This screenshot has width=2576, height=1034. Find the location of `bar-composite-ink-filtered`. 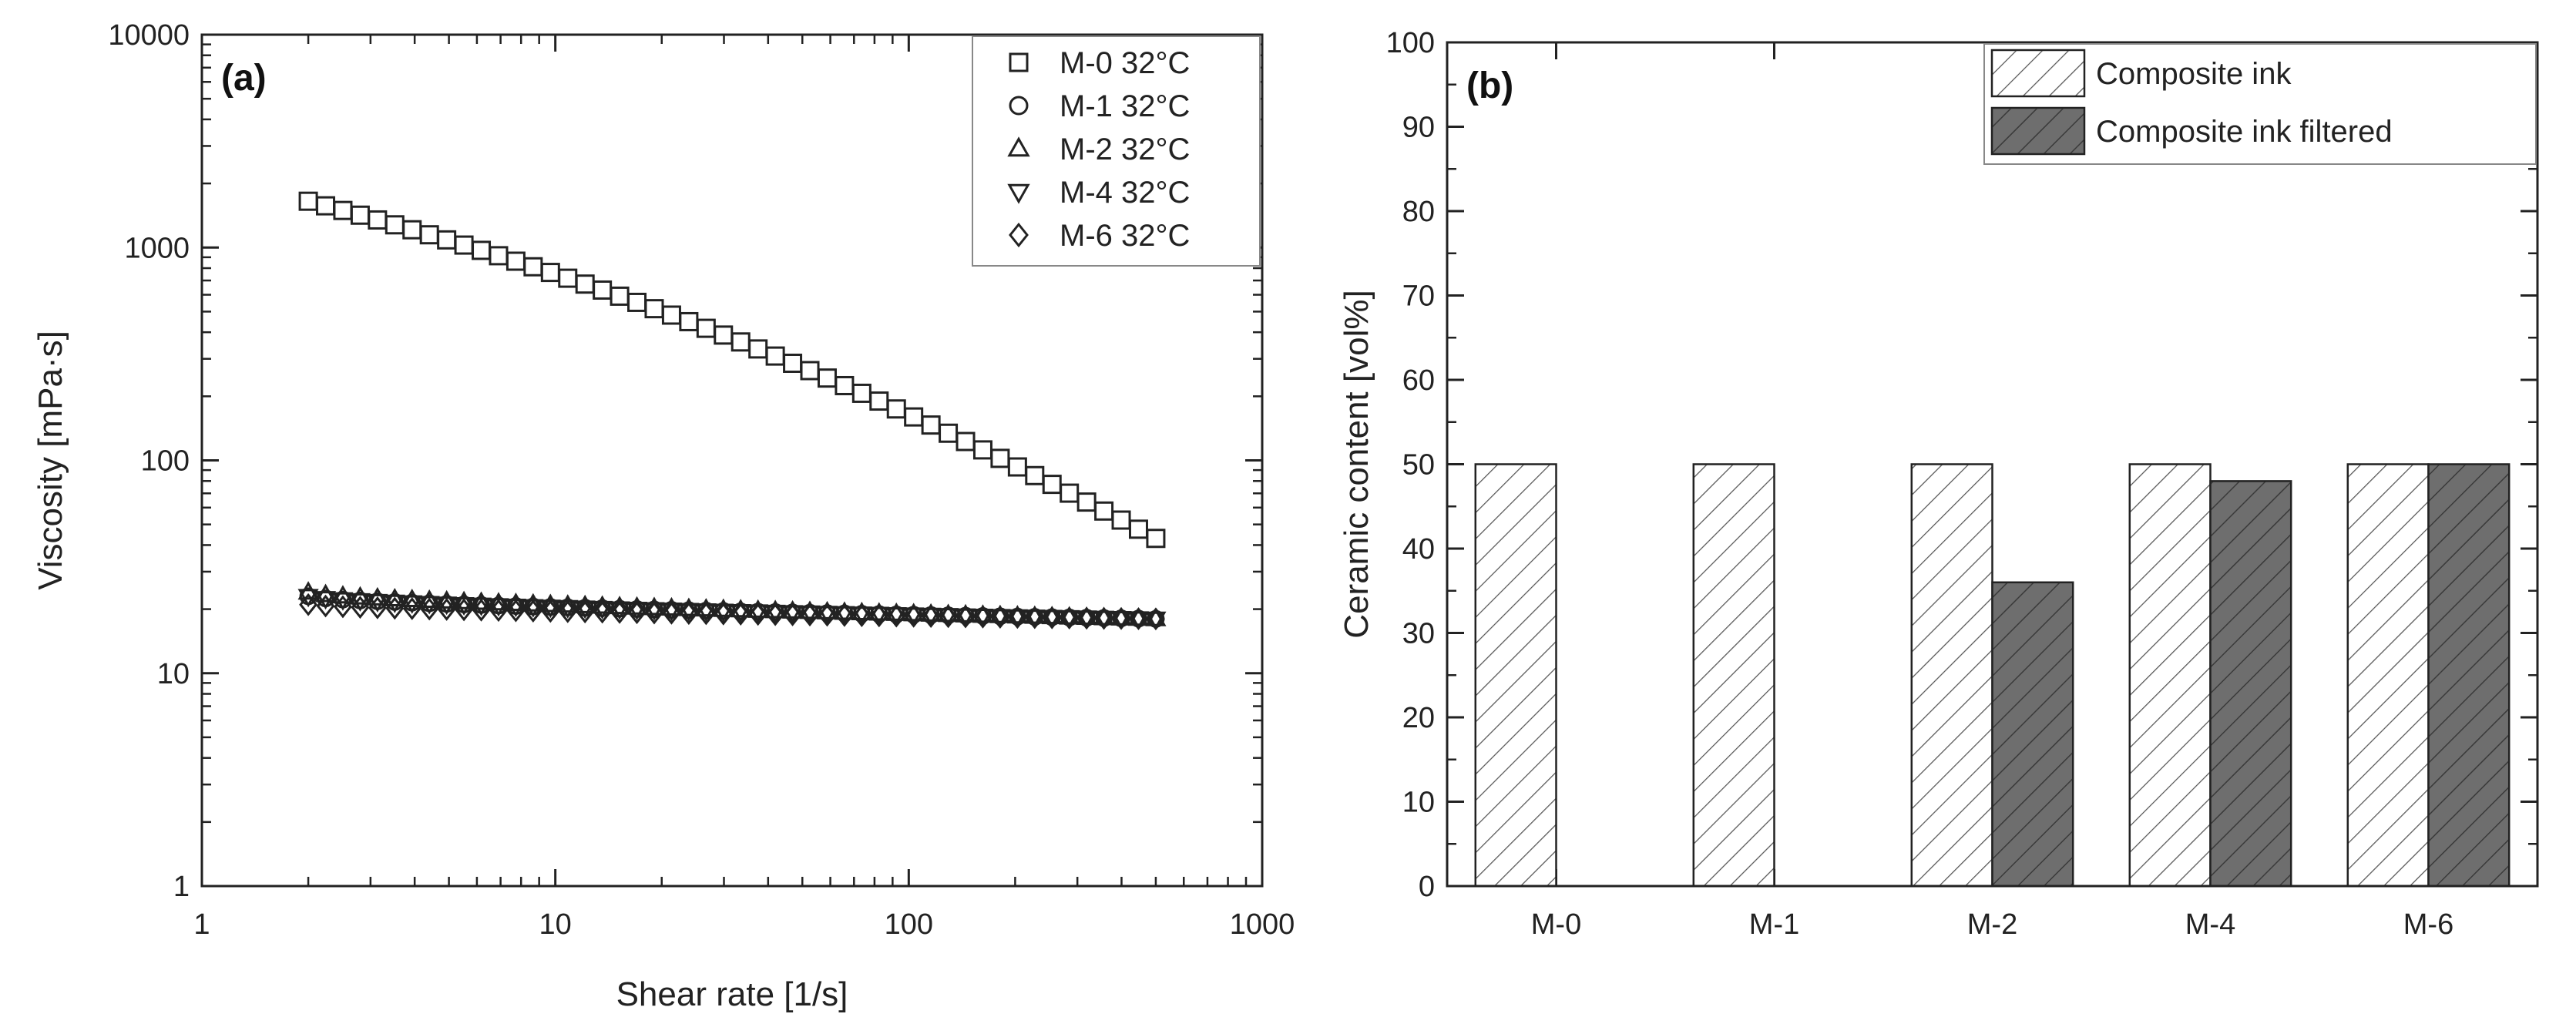

bar-composite-ink-filtered is located at coordinates (2250, 684).